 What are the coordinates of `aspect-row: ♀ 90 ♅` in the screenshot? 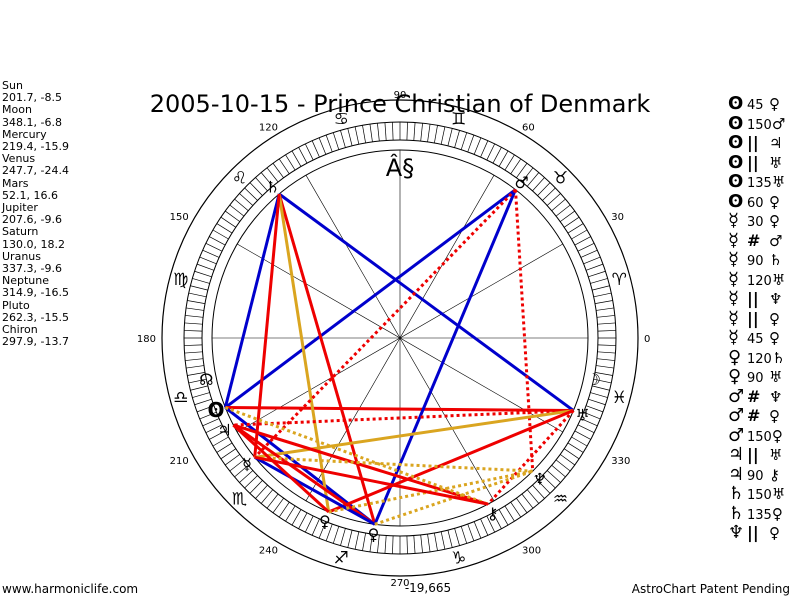 It's located at (756, 377).